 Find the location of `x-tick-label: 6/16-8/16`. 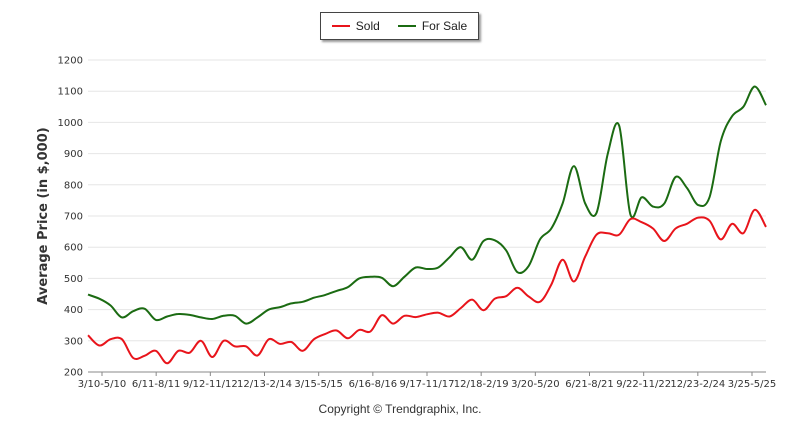

x-tick-label: 6/16-8/16 is located at coordinates (373, 384).